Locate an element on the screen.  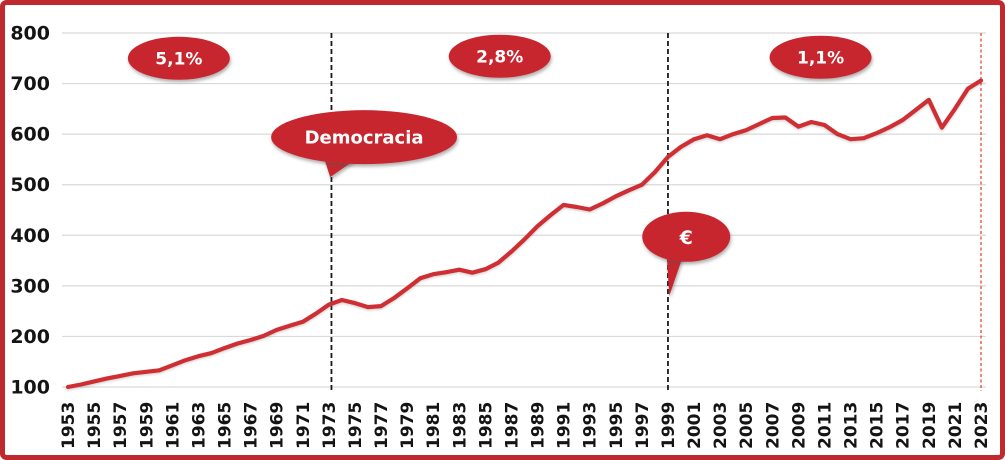
speech-bubble-tail is located at coordinates (674, 273).